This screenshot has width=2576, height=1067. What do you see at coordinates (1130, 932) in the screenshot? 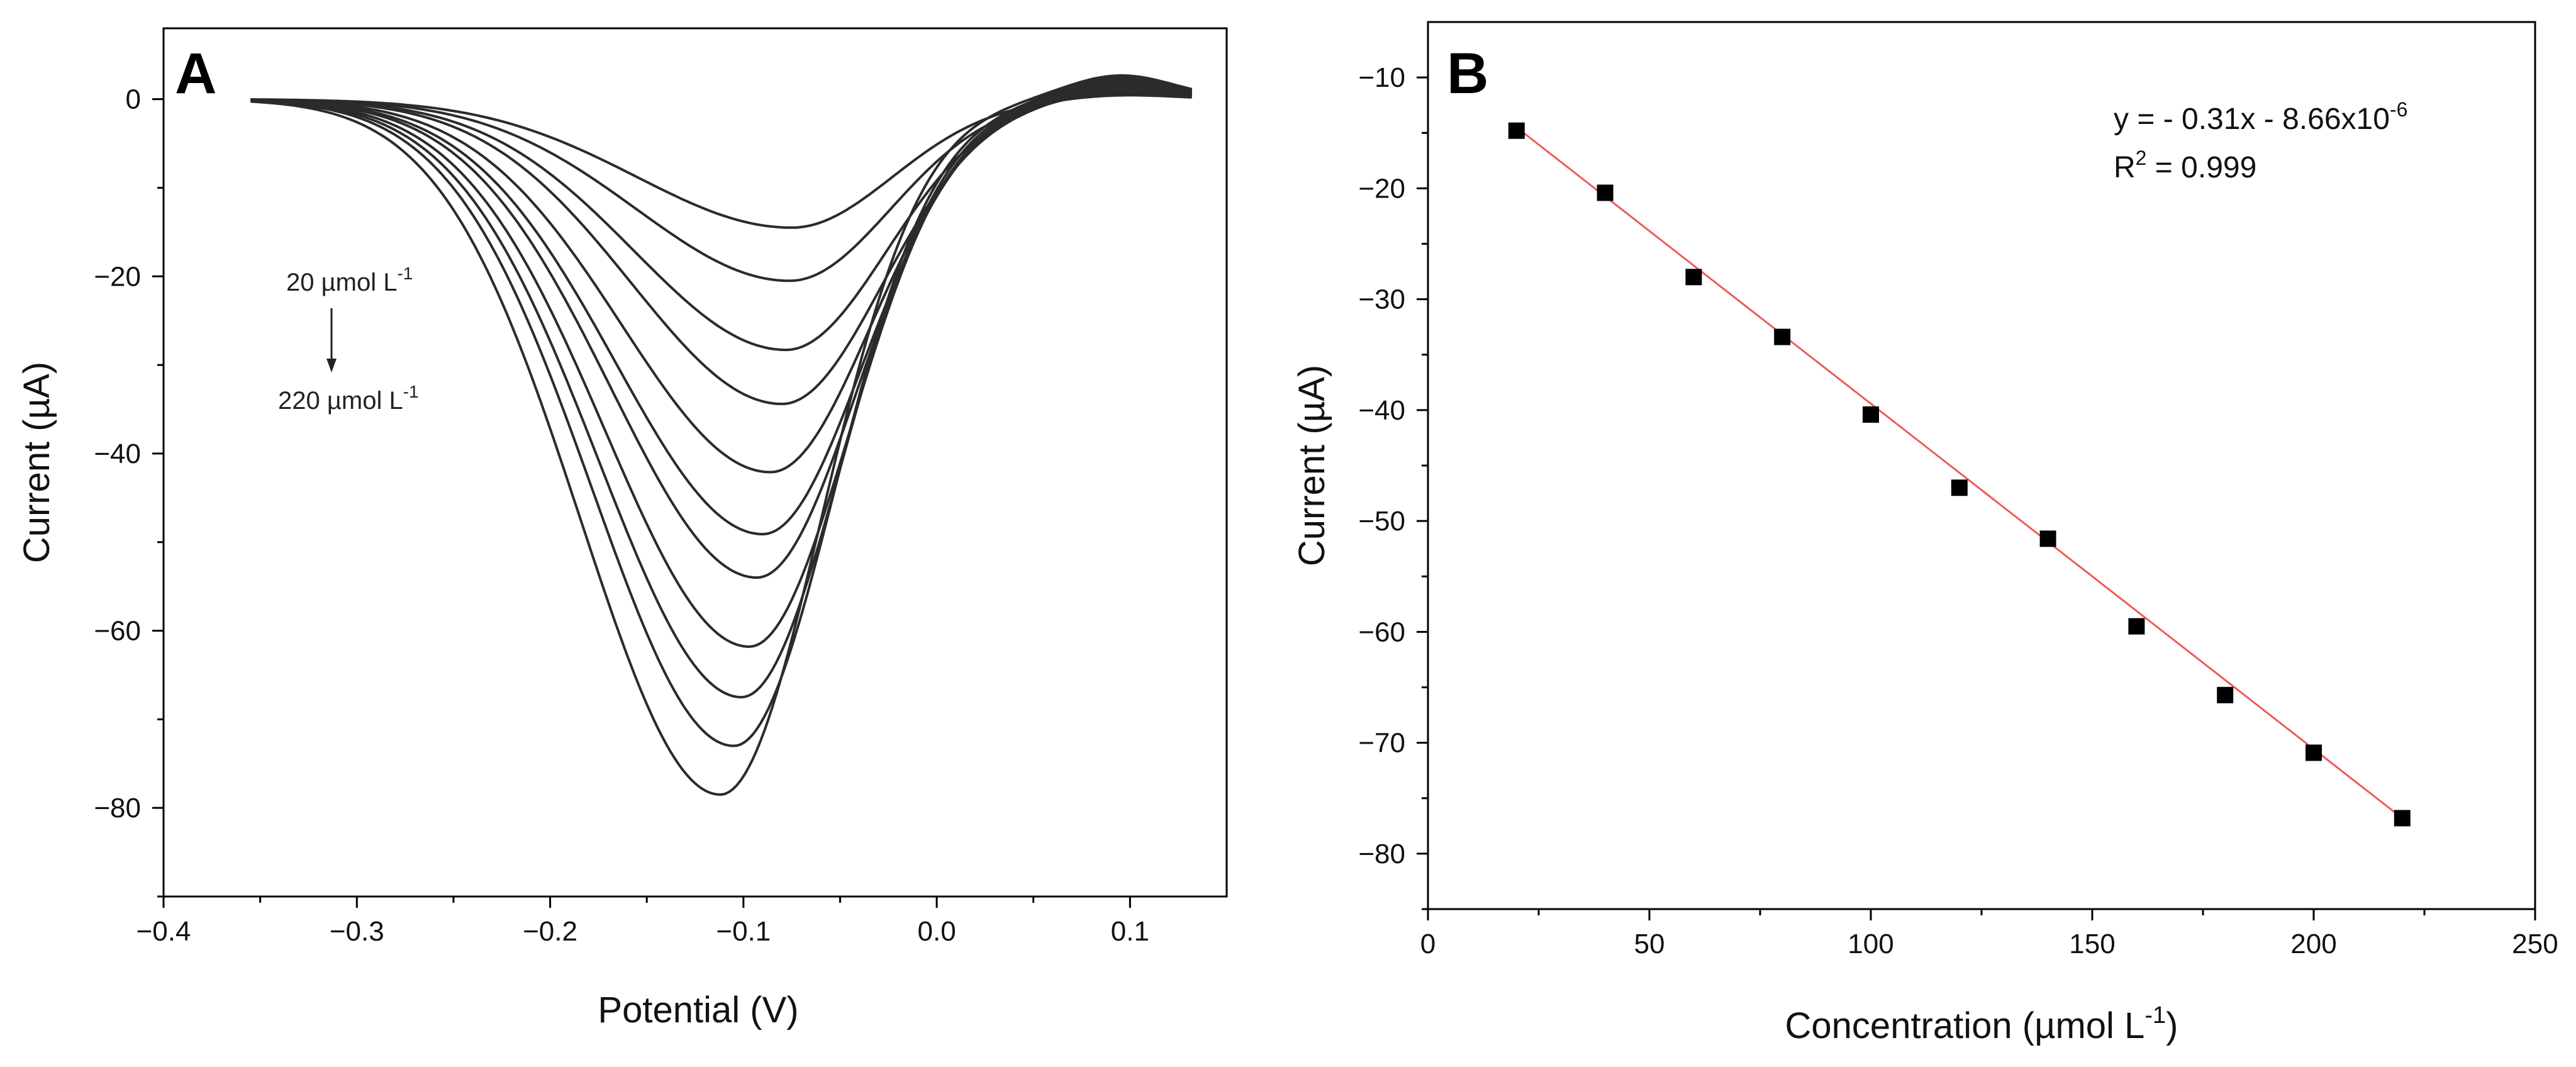
I see `panel-a-x-tick-label: 0.1` at bounding box center [1130, 932].